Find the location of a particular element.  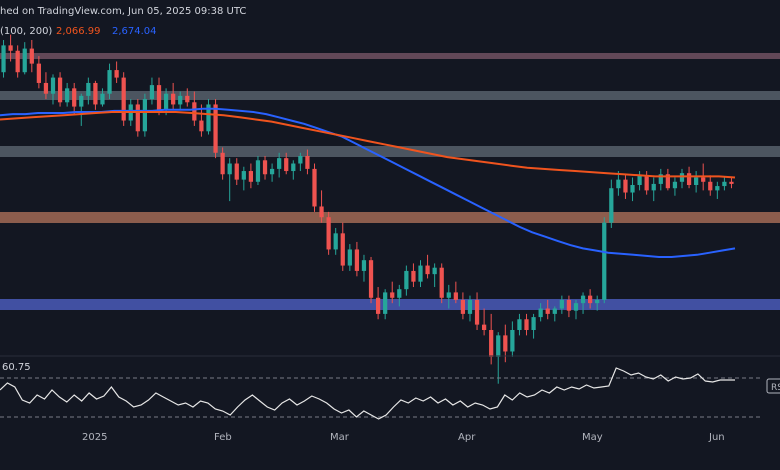

upper-resistance-zone is located at coordinates (390, 95).